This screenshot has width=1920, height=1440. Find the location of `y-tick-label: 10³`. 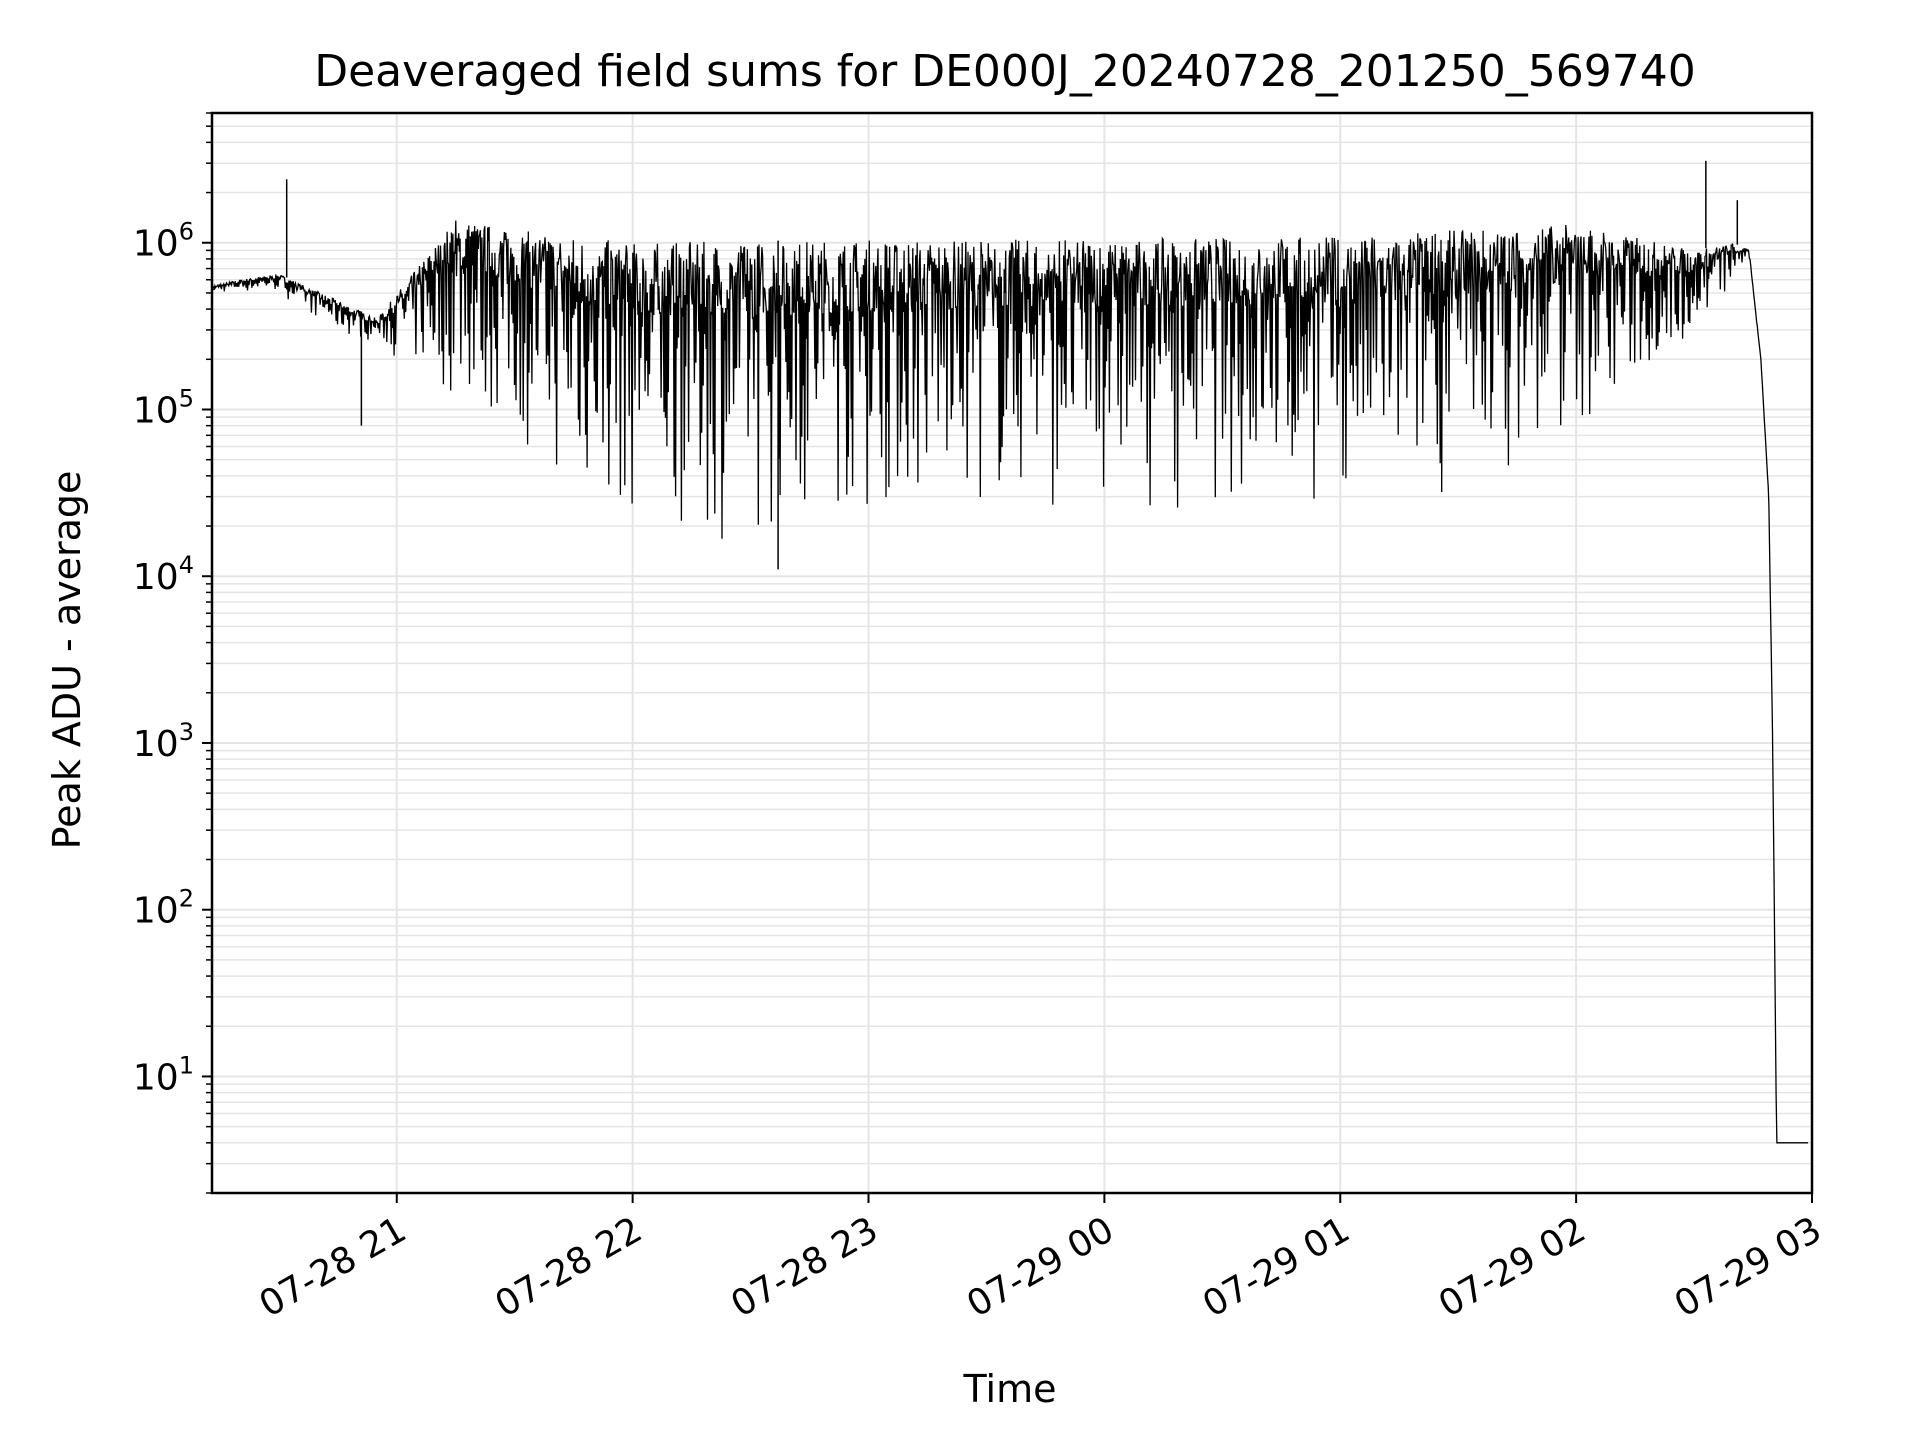

y-tick-label: 10³ is located at coordinates (163, 741).